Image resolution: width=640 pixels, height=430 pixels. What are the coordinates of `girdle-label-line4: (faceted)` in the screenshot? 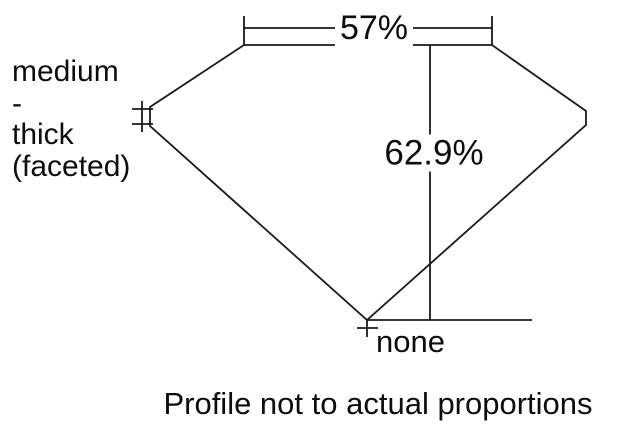 It's located at (71, 166).